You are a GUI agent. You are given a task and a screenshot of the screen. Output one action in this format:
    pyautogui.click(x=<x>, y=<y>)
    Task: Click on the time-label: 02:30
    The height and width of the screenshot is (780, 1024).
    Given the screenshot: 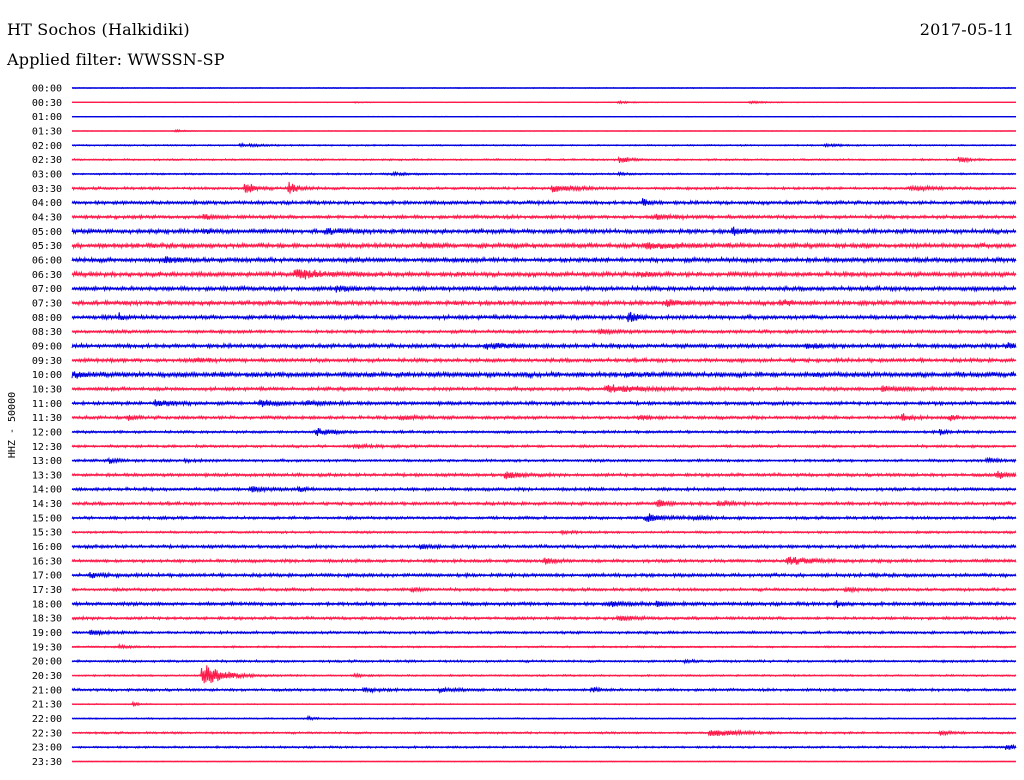 What is the action you would take?
    pyautogui.click(x=47, y=160)
    